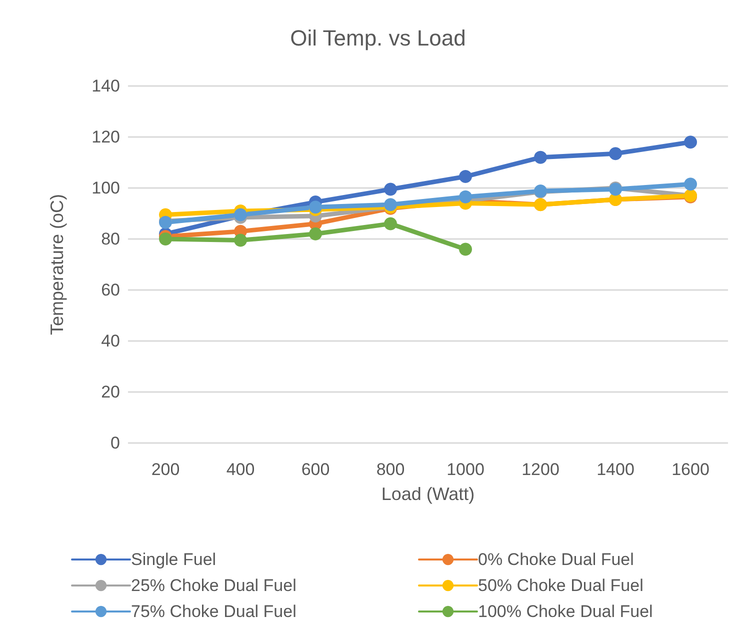  What do you see at coordinates (213, 611) in the screenshot?
I see `legend-label: 75% Choke Dual Fuel` at bounding box center [213, 611].